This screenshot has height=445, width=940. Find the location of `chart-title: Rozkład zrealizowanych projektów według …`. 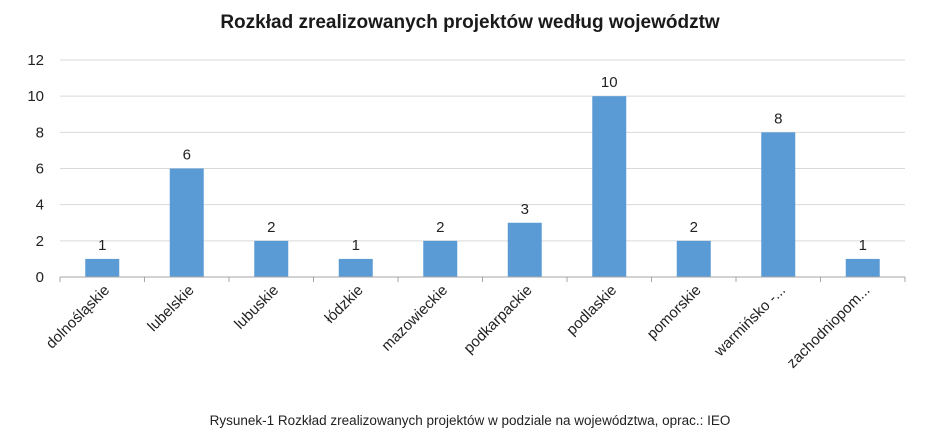

chart-title: Rozkład zrealizowanych projektów według … is located at coordinates (470, 22).